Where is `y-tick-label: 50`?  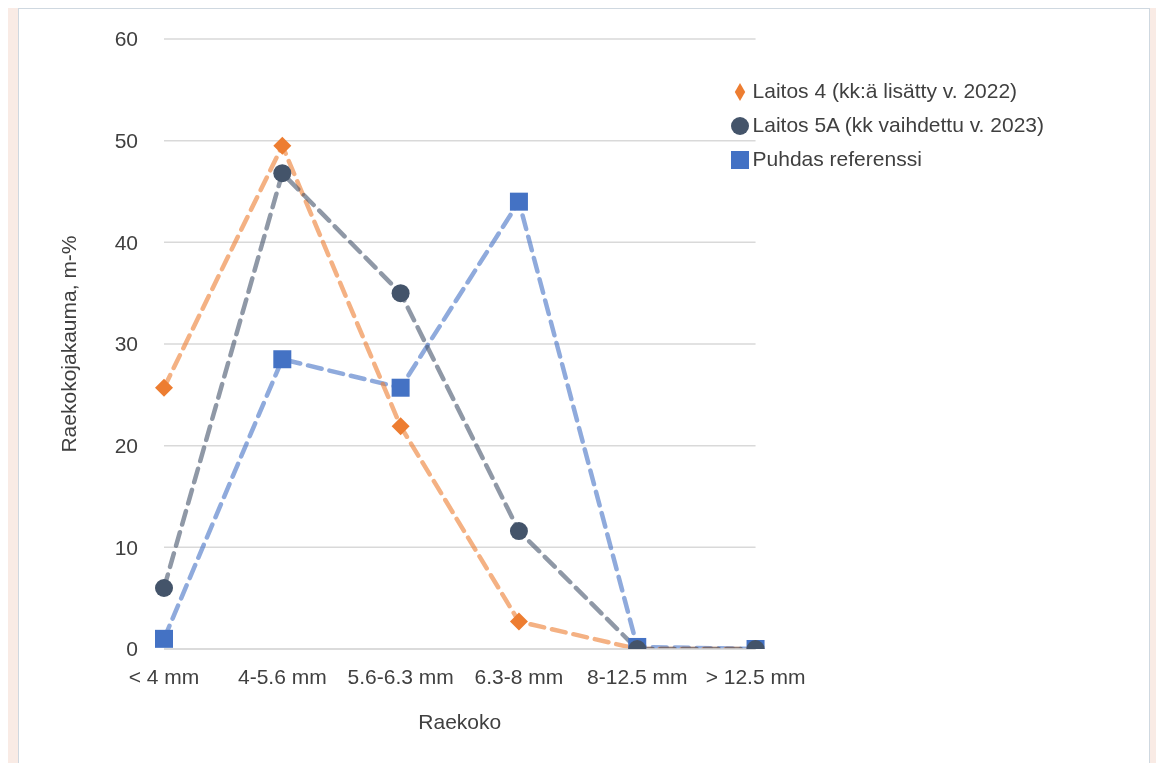
y-tick-label: 50 is located at coordinates (126, 141).